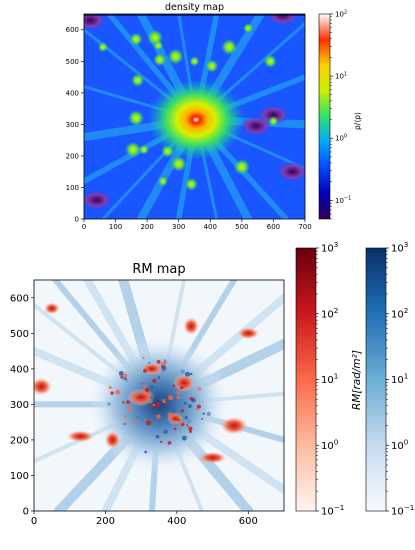  Describe the element at coordinates (400, 444) in the screenshot. I see `rm-blues-tick-label: 10⁰` at that location.